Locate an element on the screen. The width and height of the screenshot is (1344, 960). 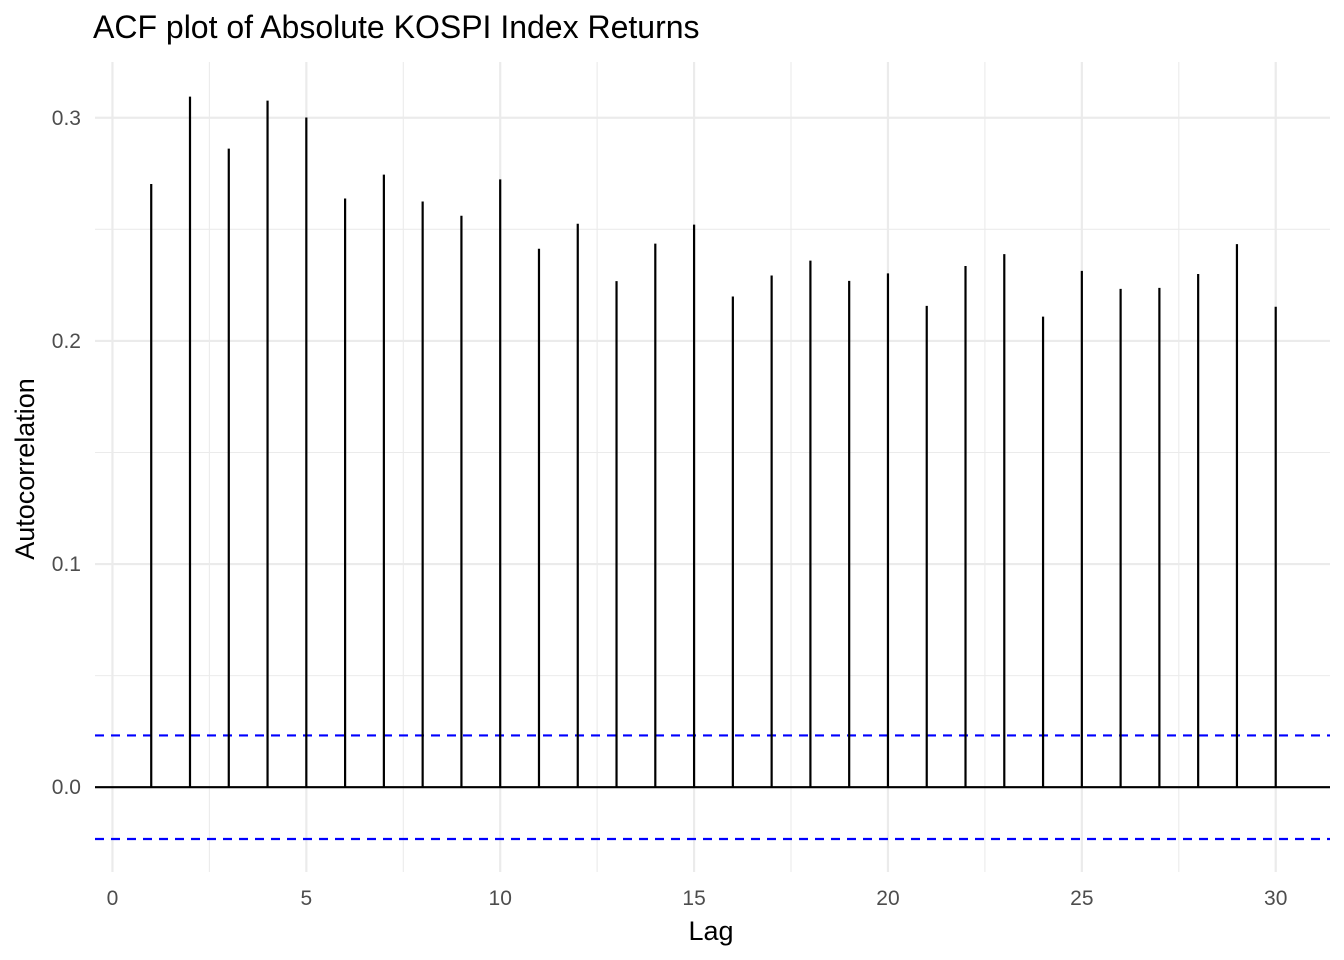
x-tick-label: 30 is located at coordinates (1275, 898).